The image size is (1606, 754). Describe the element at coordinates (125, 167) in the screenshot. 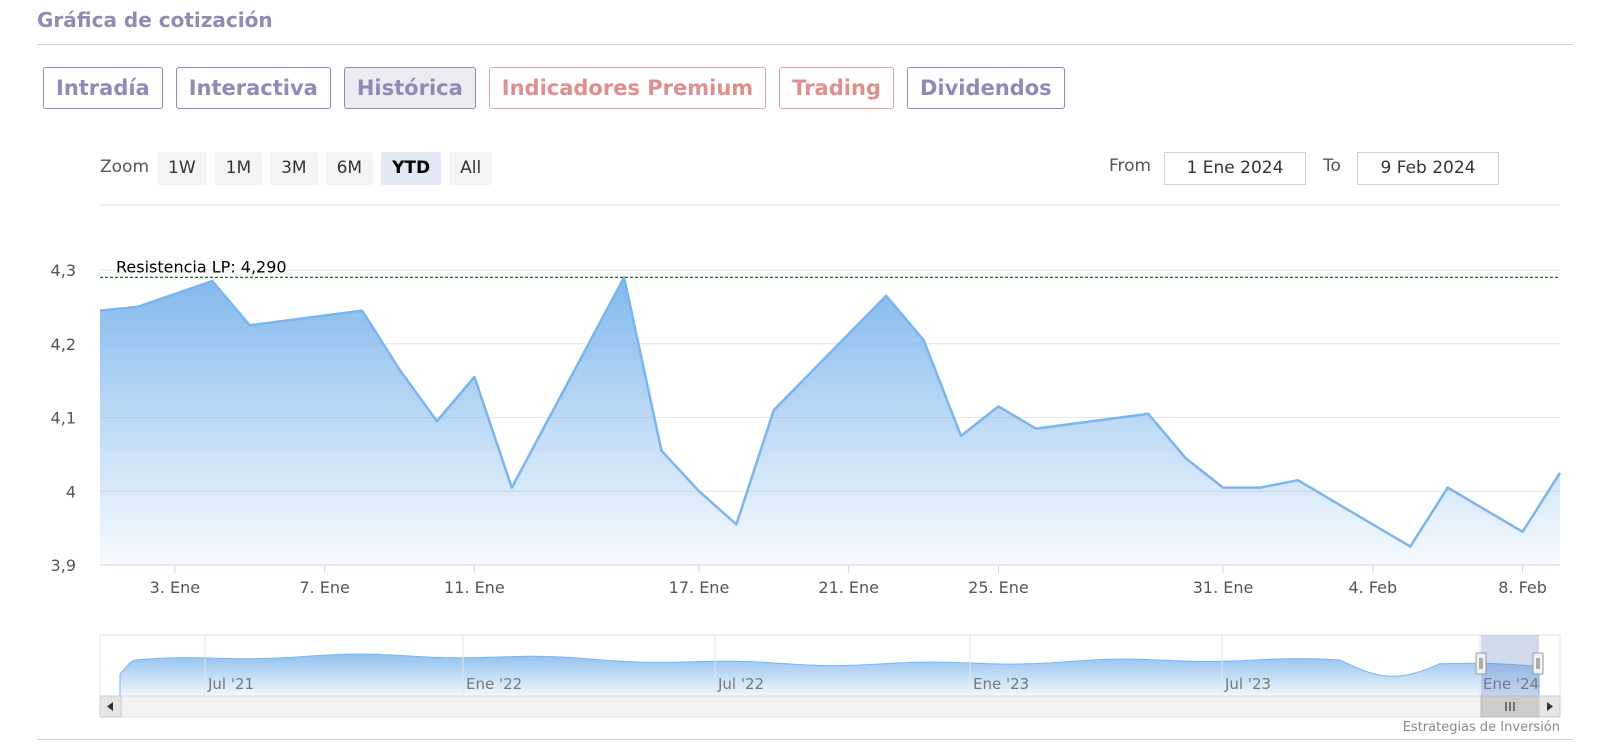

I see `zoom-label: Zoom` at that location.